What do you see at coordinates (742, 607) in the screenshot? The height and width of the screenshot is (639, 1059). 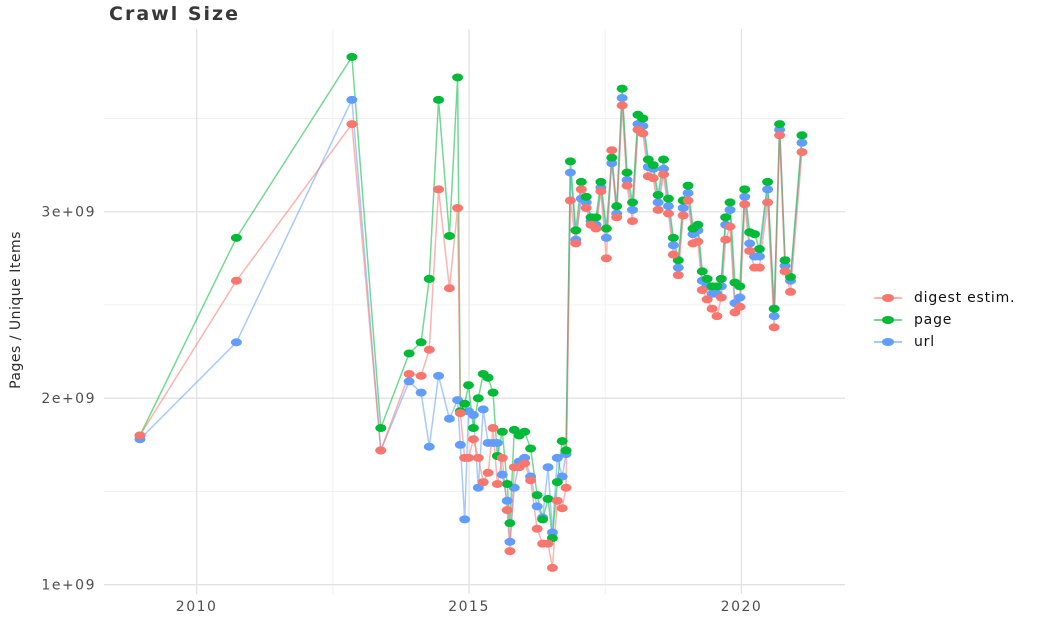 I see `x-tick-label: 2020` at bounding box center [742, 607].